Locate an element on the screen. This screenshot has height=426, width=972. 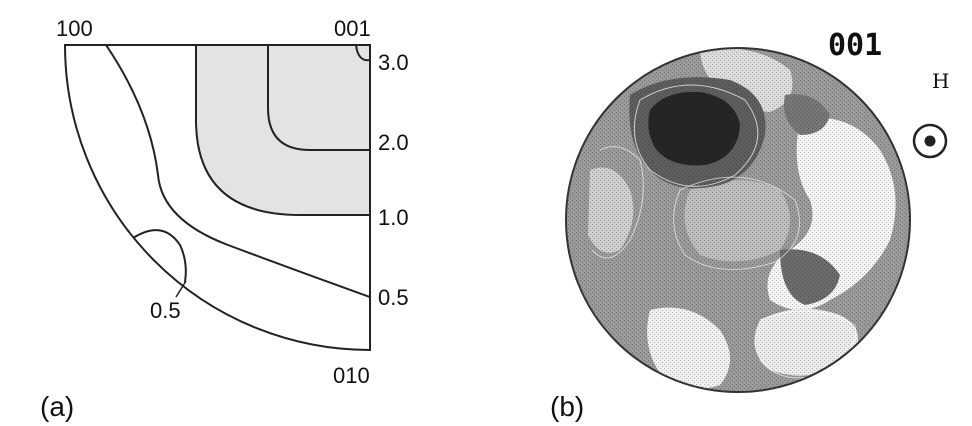
scale-label-3-0: 3.0 is located at coordinates (393, 62).